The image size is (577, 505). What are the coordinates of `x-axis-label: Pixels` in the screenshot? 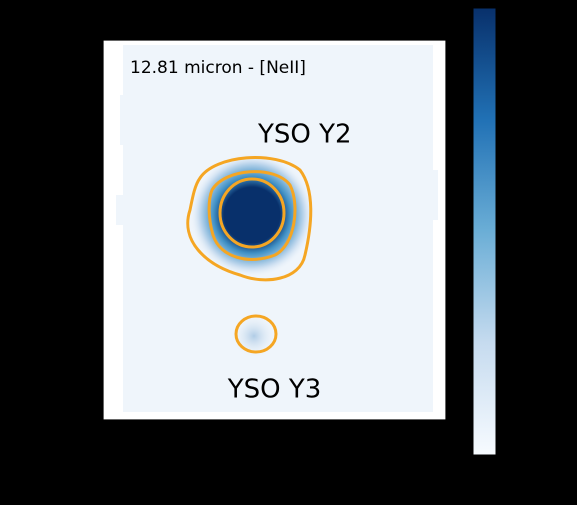 It's located at (275, 468).